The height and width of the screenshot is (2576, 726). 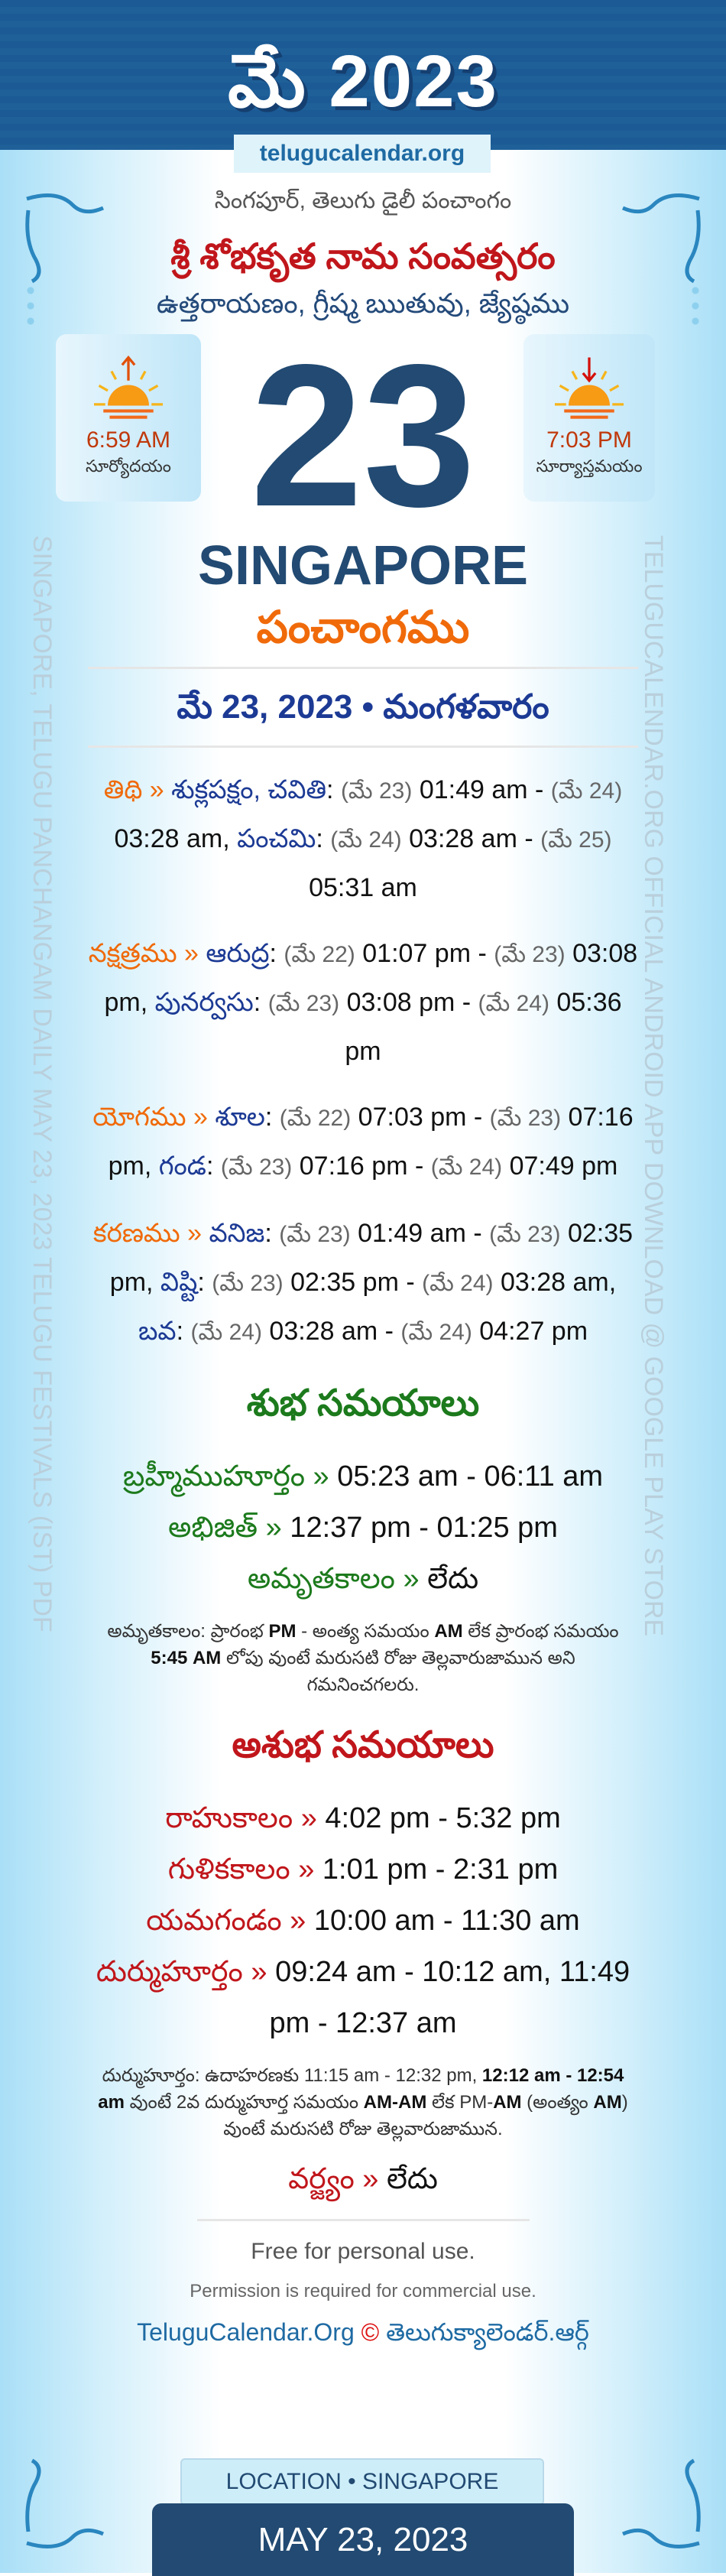 I want to click on entry-label: యోగము », so click(x=150, y=1118).